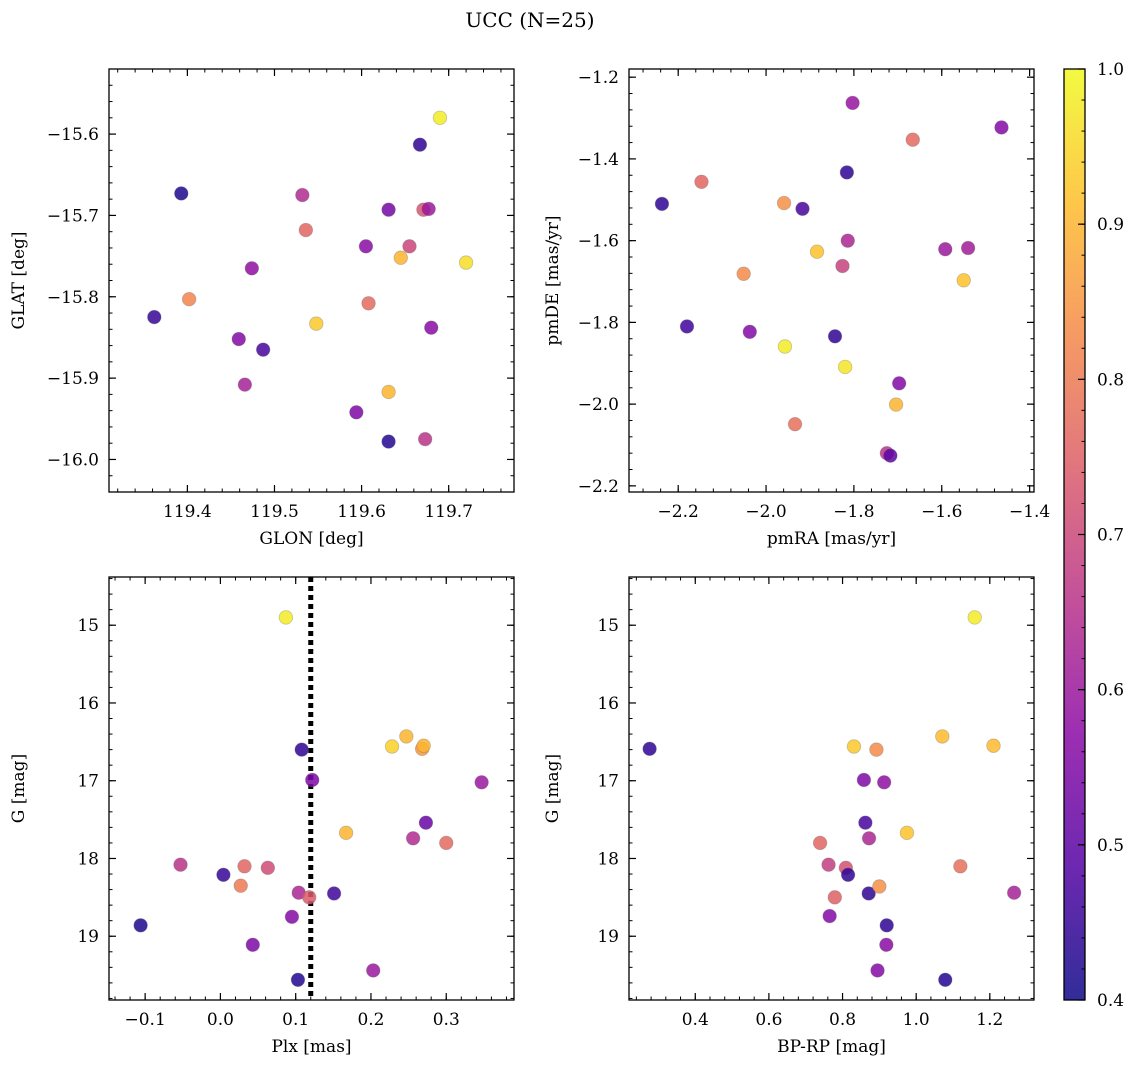 The width and height of the screenshot is (1136, 1072). What do you see at coordinates (695, 1020) in the screenshot?
I see `x-tick-label: 0.4` at bounding box center [695, 1020].